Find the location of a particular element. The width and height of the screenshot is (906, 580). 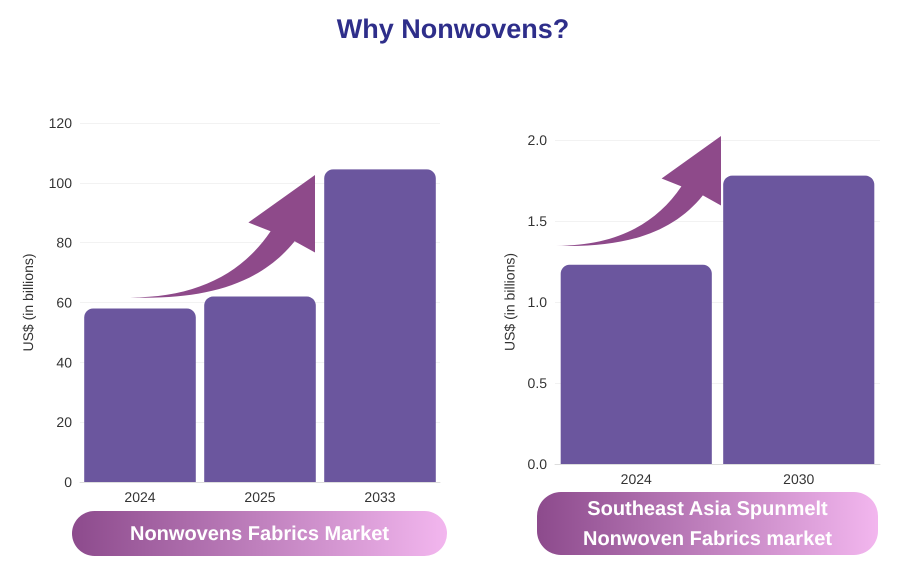

y-tick-label: 0.5 is located at coordinates (538, 383).